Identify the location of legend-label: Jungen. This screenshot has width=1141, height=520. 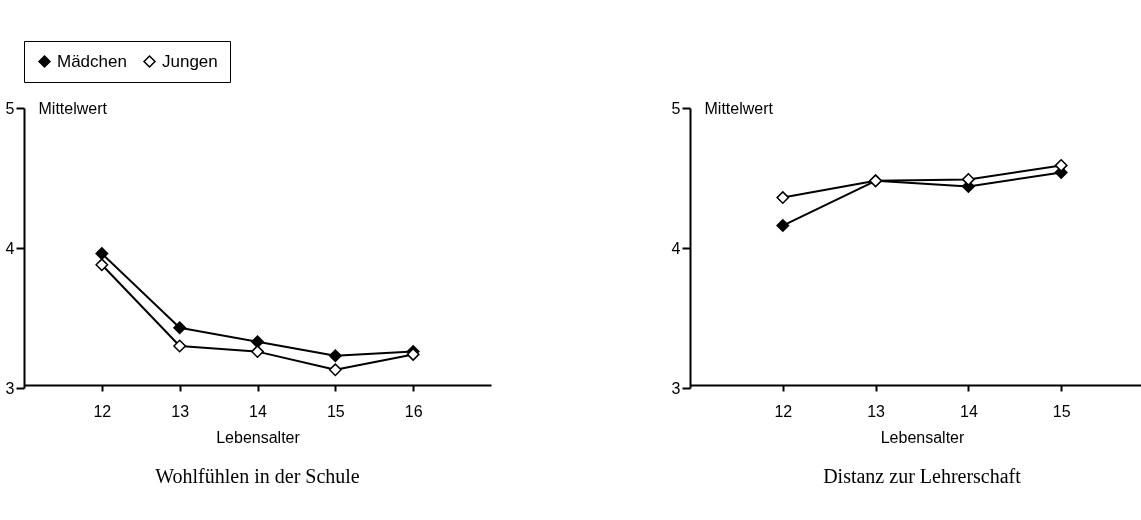
(190, 61).